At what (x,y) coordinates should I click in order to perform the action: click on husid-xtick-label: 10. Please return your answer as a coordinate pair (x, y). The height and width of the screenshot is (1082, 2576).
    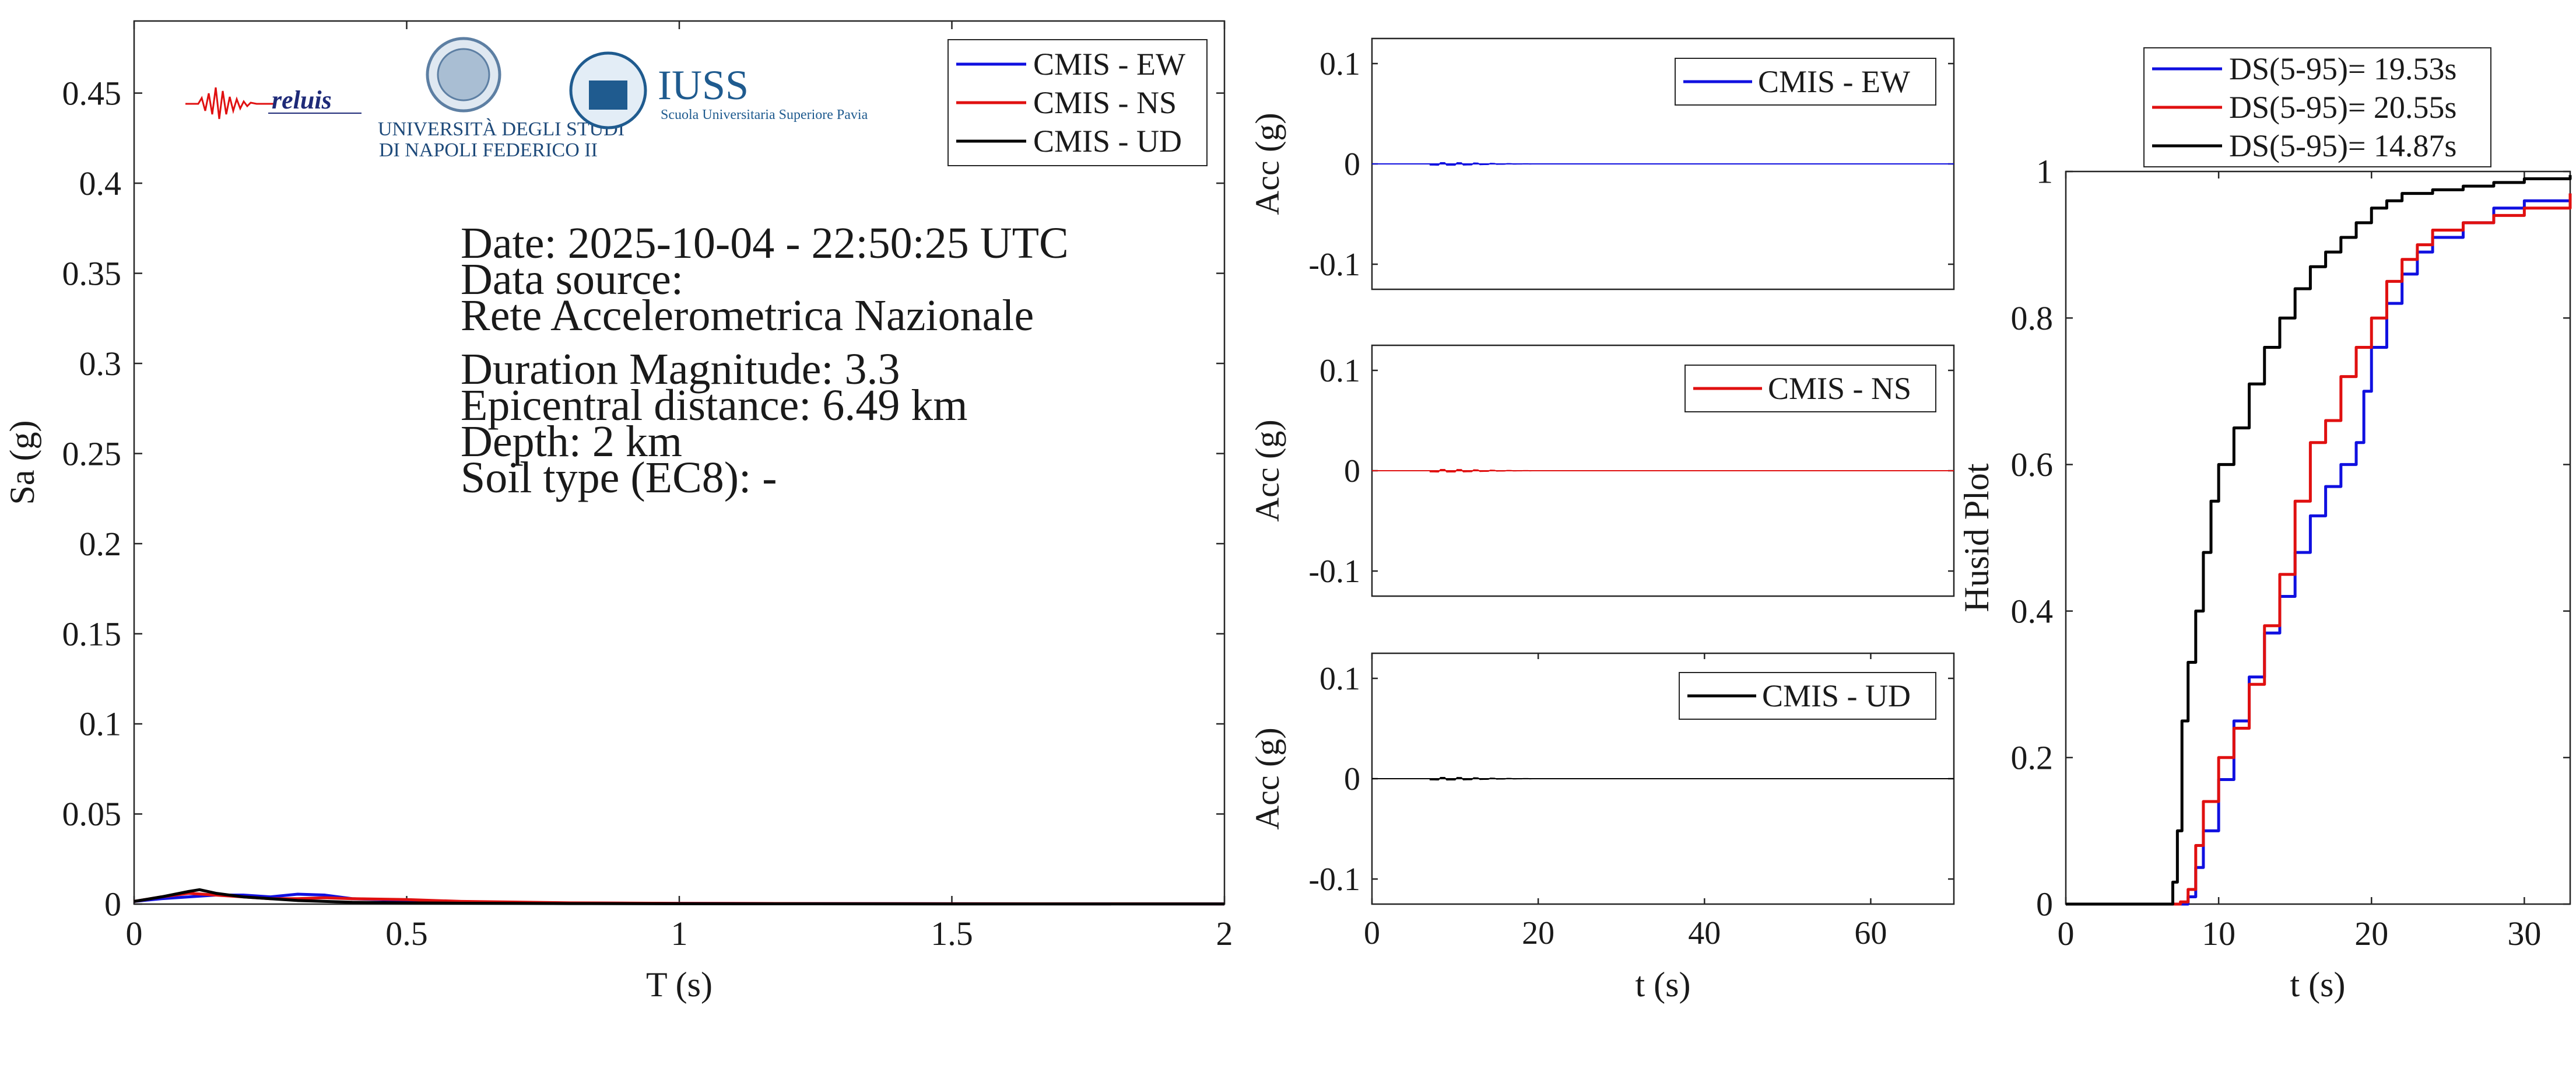
    Looking at the image, I should click on (2218, 934).